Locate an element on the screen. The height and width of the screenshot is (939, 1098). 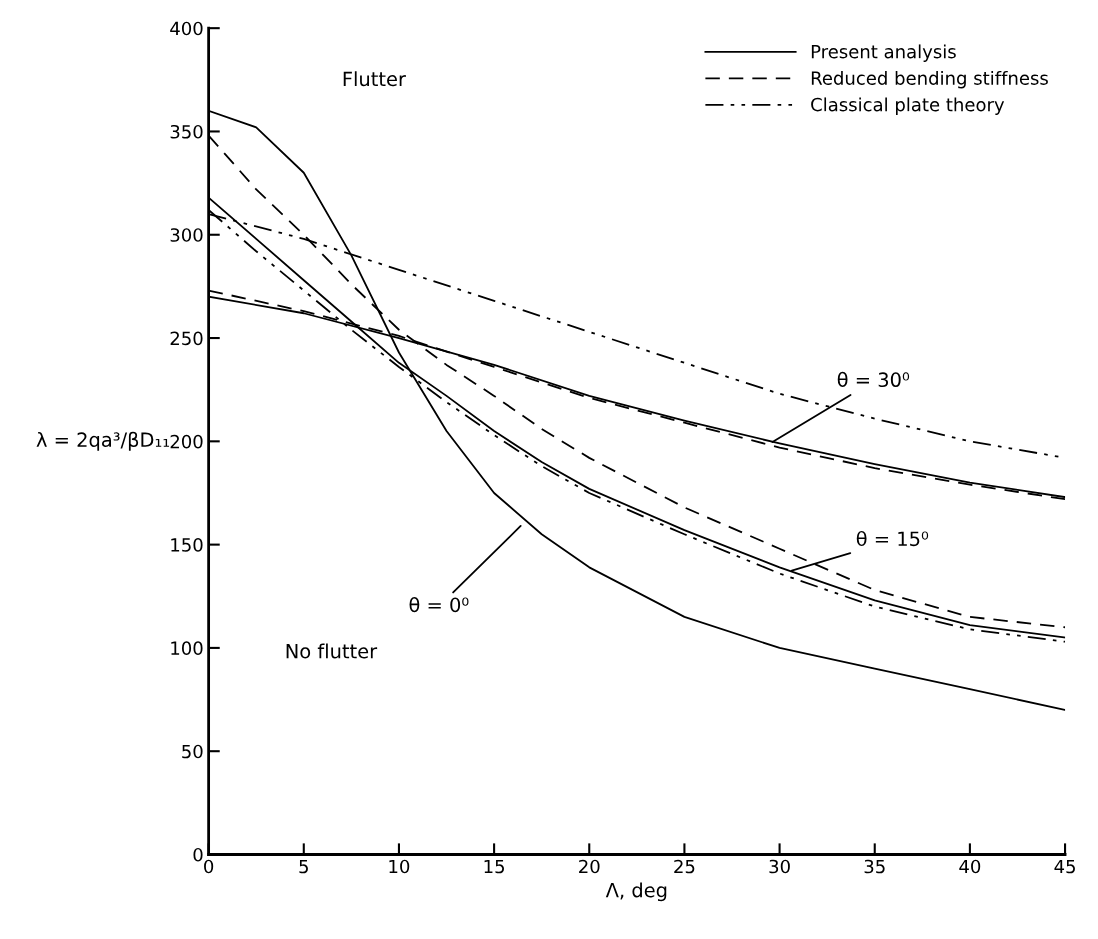
legend-label: Classical plate theory is located at coordinates (908, 106).